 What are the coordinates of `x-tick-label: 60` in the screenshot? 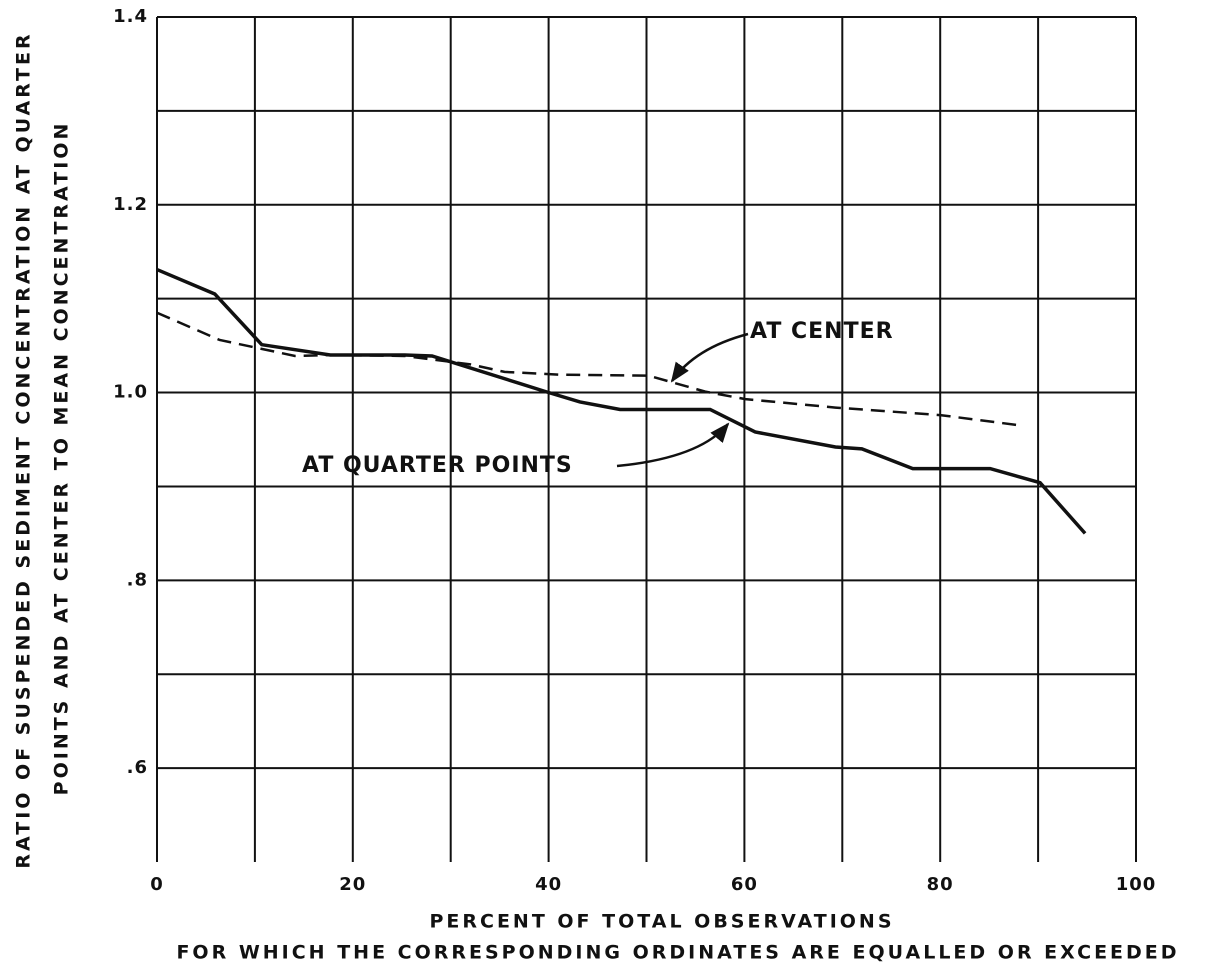 It's located at (744, 884).